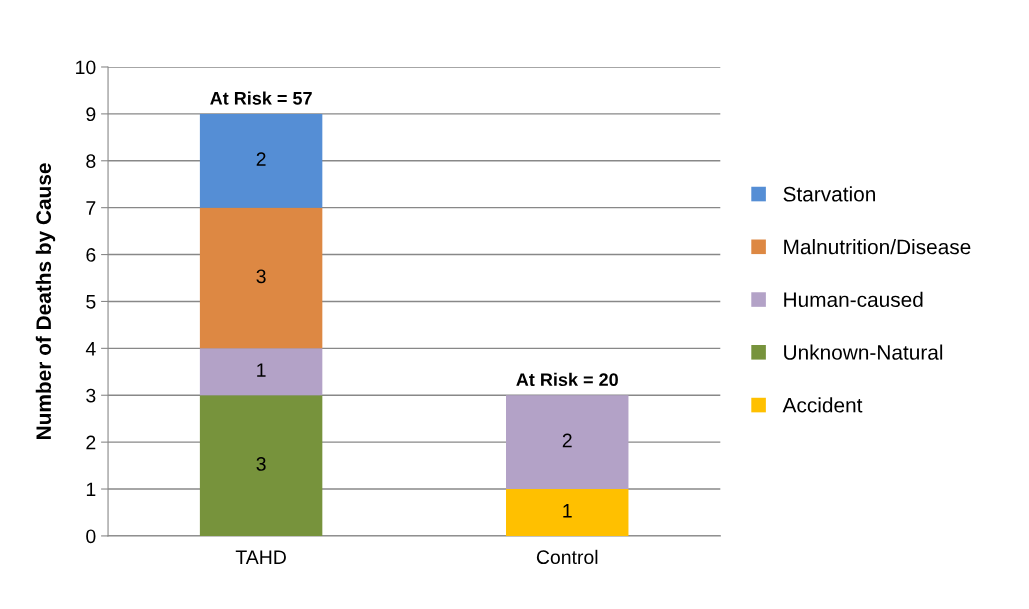 Image resolution: width=1029 pixels, height=609 pixels. Describe the element at coordinates (863, 352) in the screenshot. I see `legend-label: Unknown-Natural` at that location.